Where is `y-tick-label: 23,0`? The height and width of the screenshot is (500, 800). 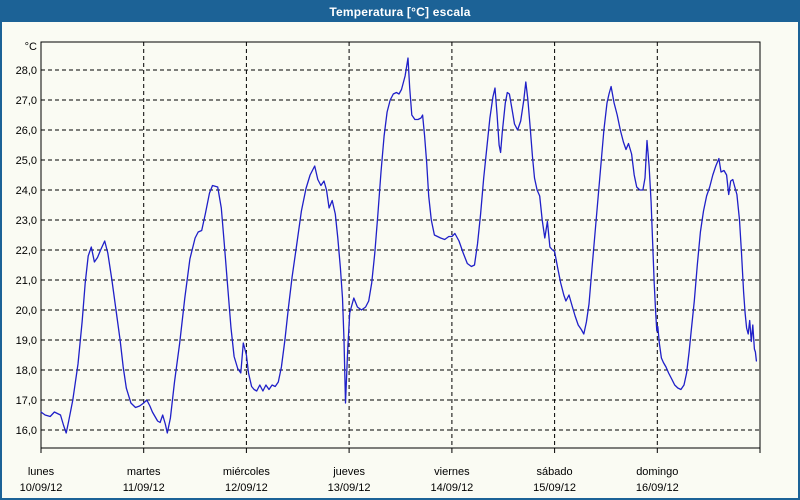 y-tick-label: 23,0 is located at coordinates (26, 221).